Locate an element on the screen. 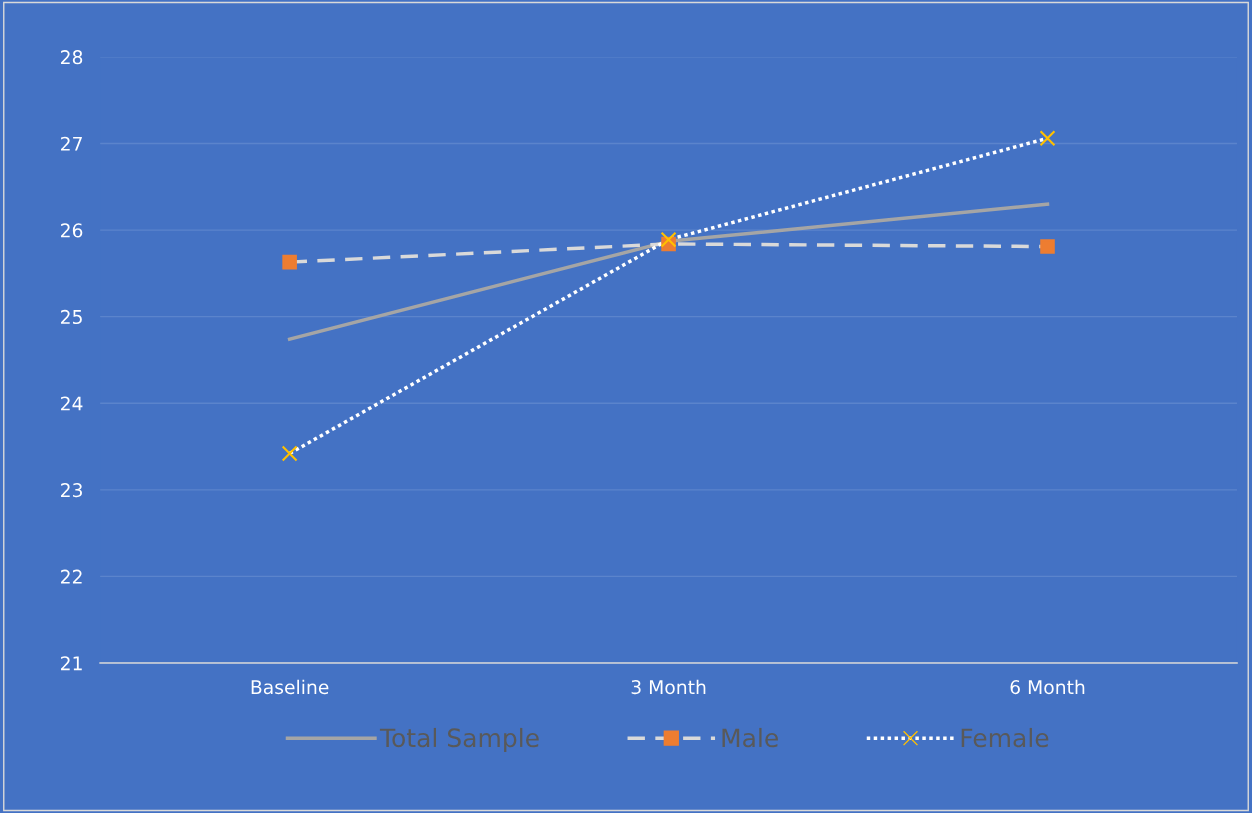  y-tick-label: 23 is located at coordinates (71, 490).